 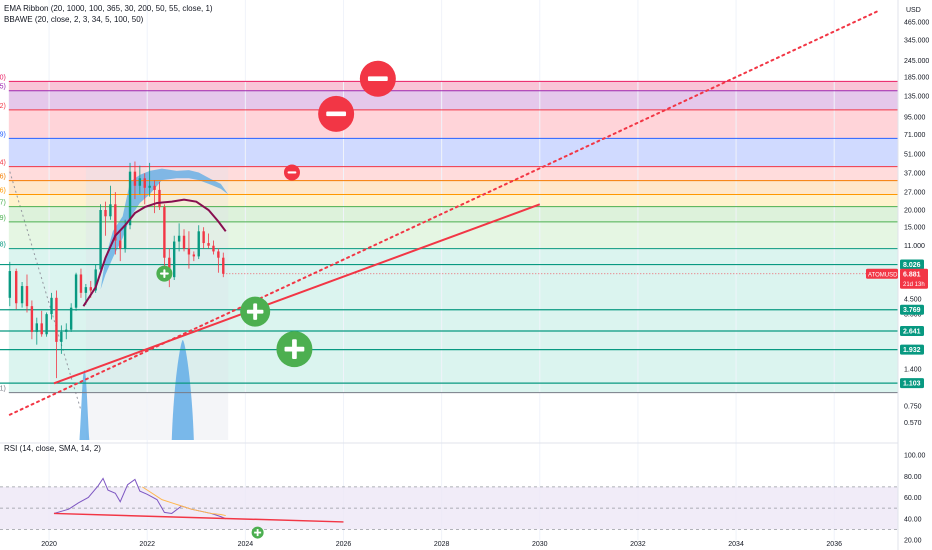 I want to click on price-tick: 11.000, so click(x=914, y=246).